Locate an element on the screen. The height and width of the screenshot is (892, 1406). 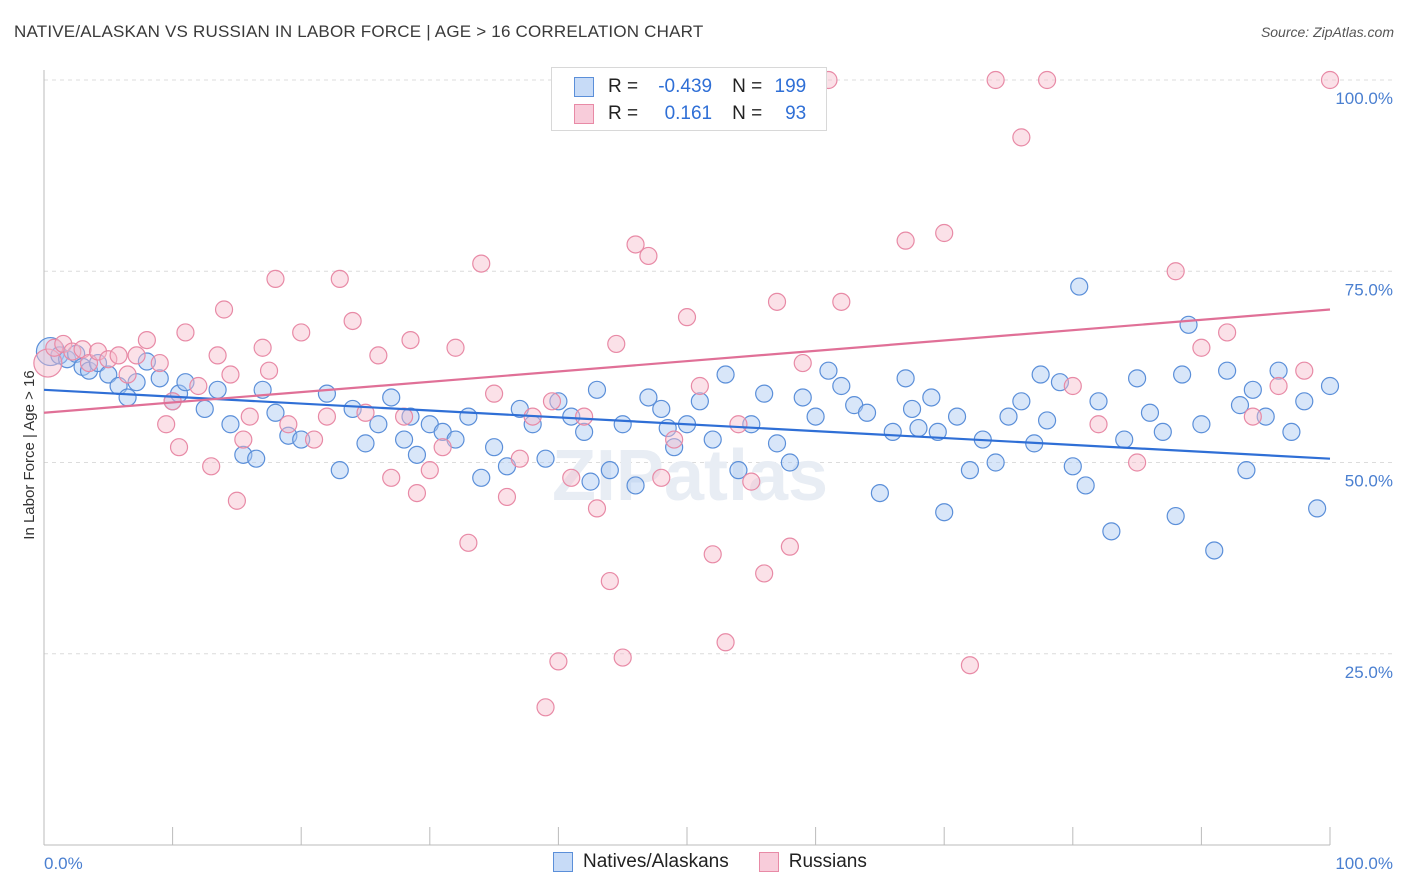
legend-row-natives: R = -0.439 N = 199 is located at coordinates (690, 87).